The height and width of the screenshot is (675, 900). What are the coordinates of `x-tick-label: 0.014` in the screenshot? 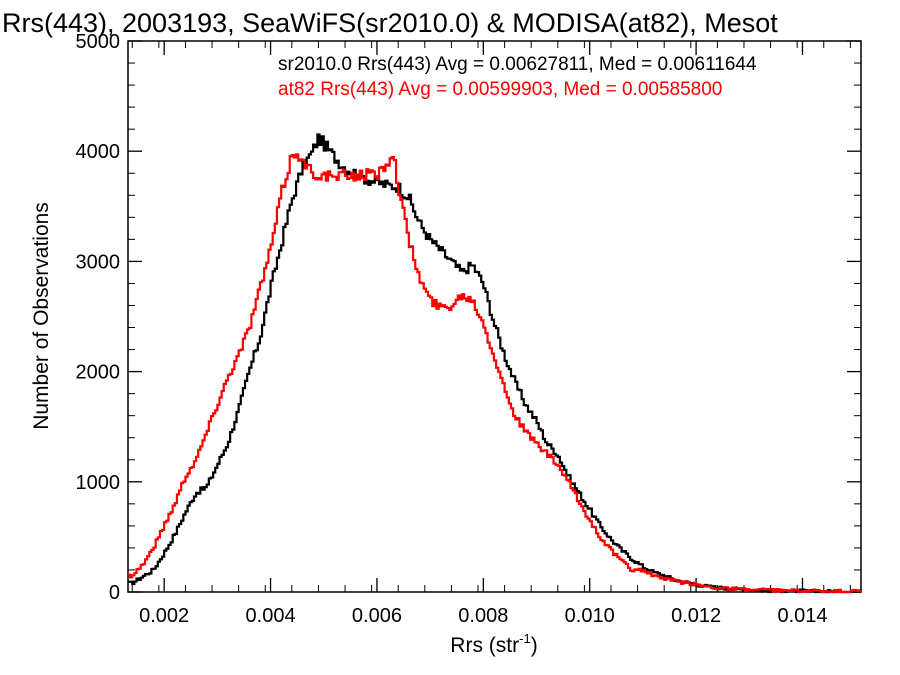 It's located at (802, 616).